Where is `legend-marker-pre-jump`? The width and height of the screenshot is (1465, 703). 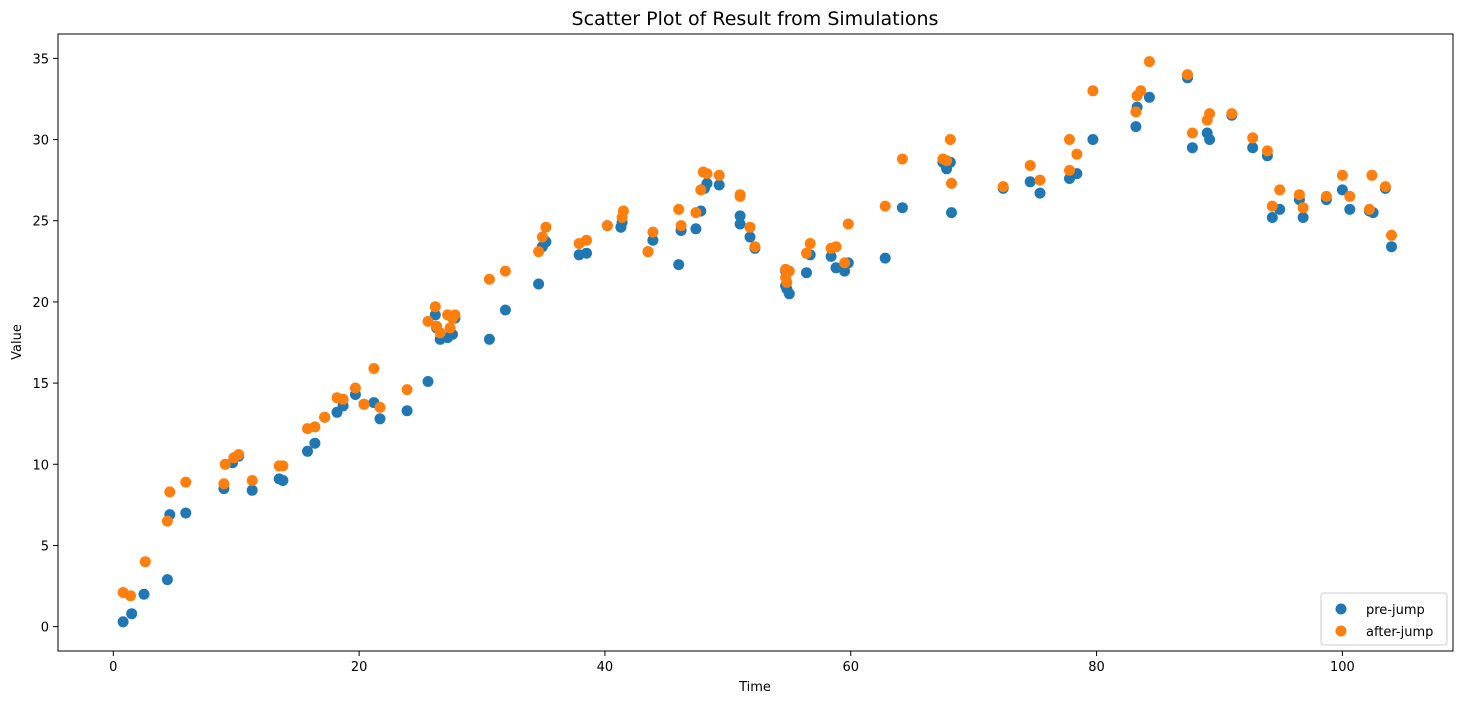 legend-marker-pre-jump is located at coordinates (1341, 609).